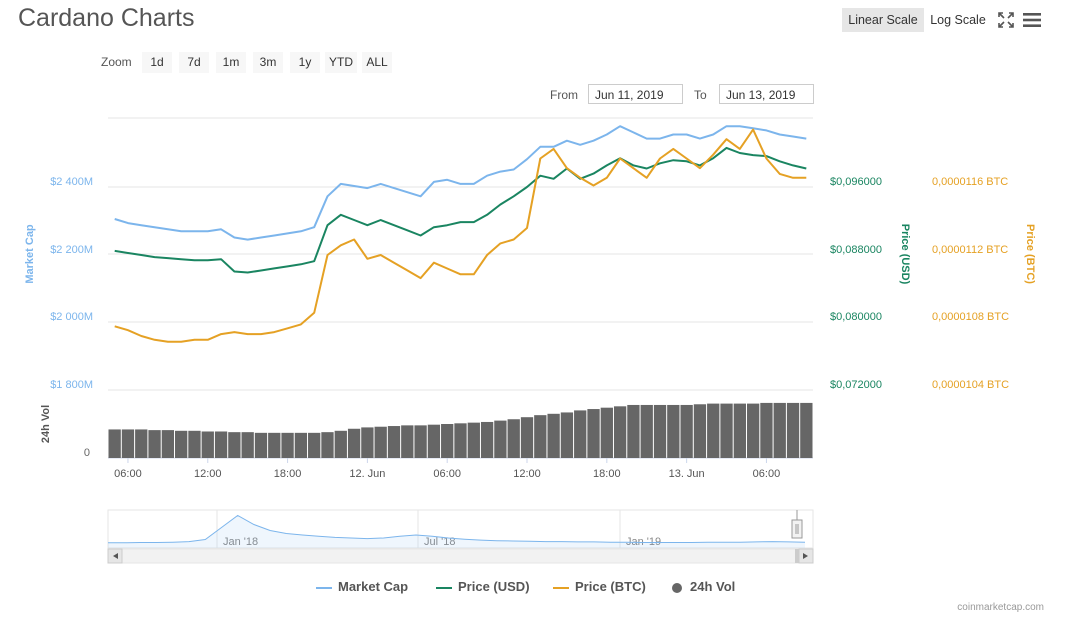  What do you see at coordinates (527, 474) in the screenshot?
I see `x-tick-label: 12:00` at bounding box center [527, 474].